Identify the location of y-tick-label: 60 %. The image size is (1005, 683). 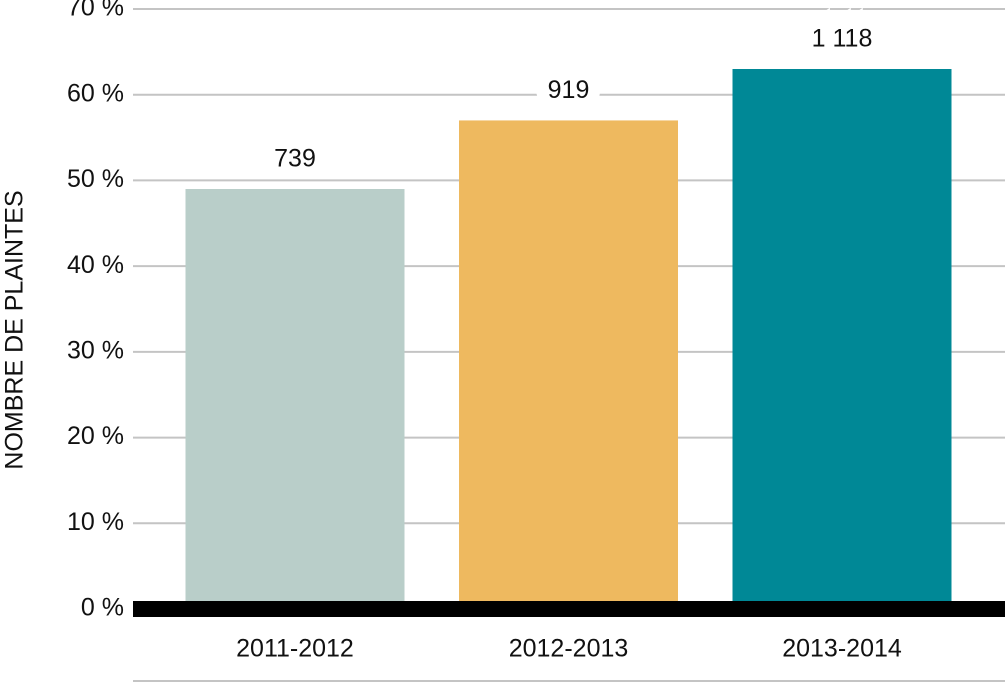
(95, 93).